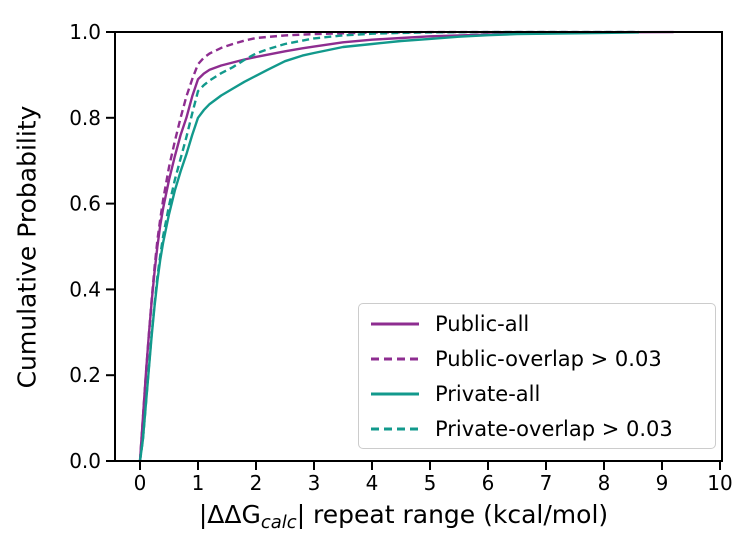 The image size is (756, 549). I want to click on y-tick-label-0.0: 0.0, so click(85, 461).